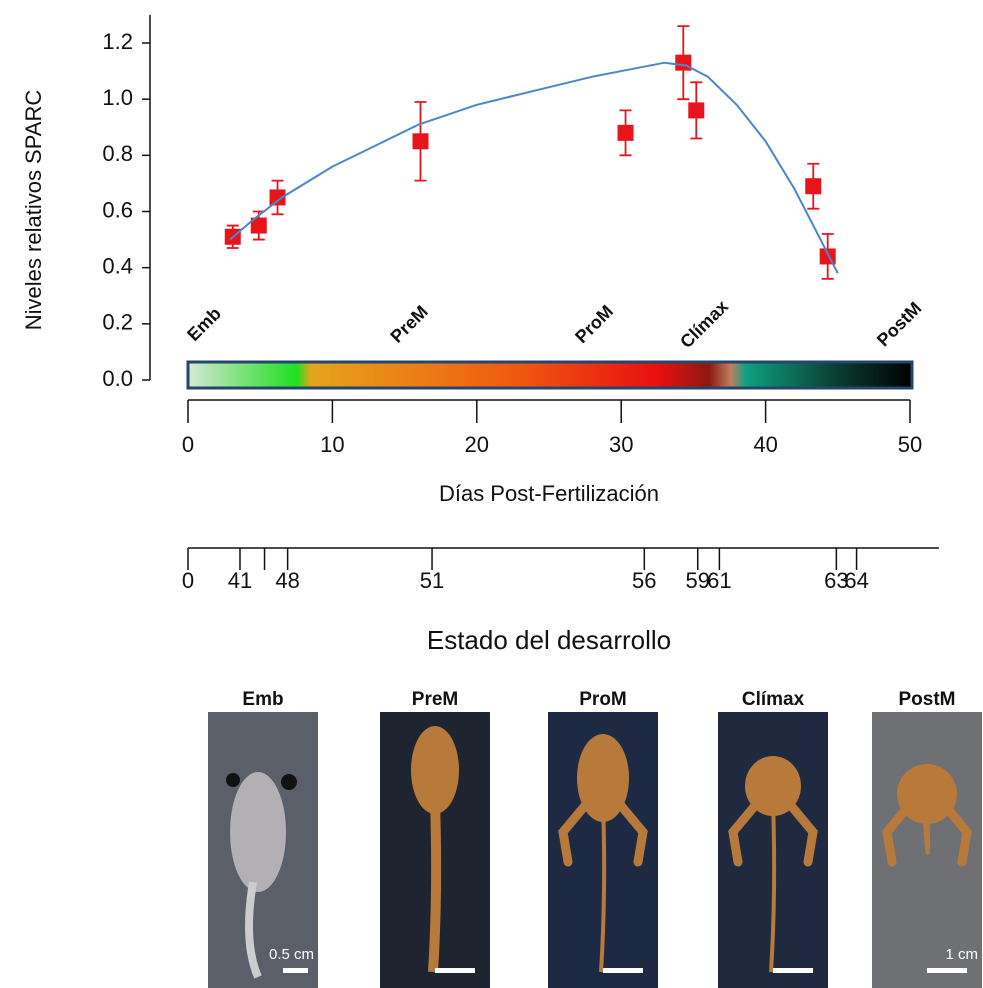 The height and width of the screenshot is (988, 983). Describe the element at coordinates (408, 323) in the screenshot. I see `stage-label: PreM` at that location.